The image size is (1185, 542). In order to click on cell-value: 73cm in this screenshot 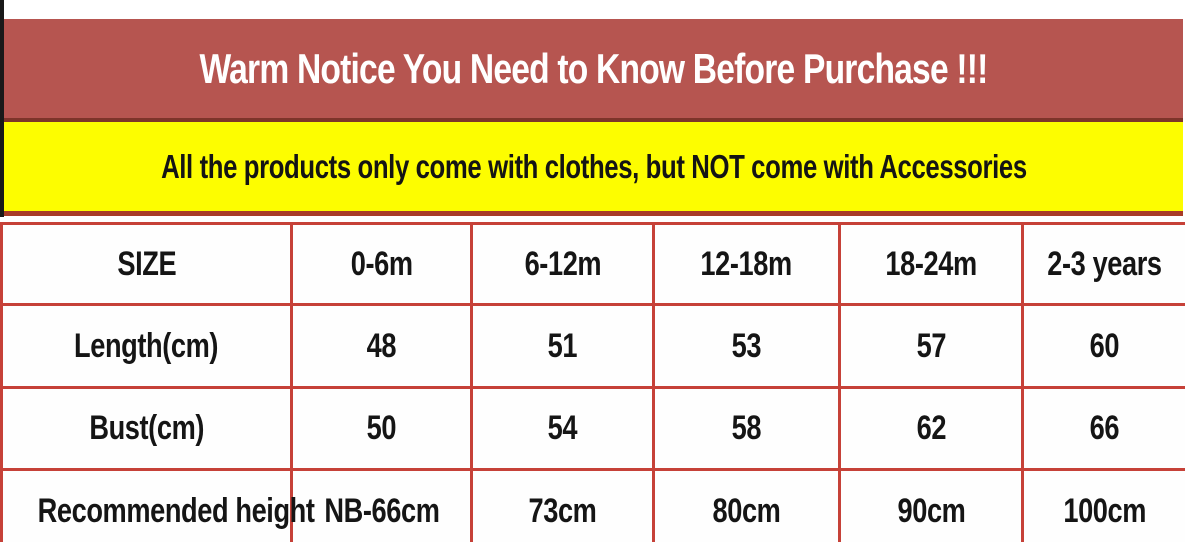, I will do `click(562, 511)`.